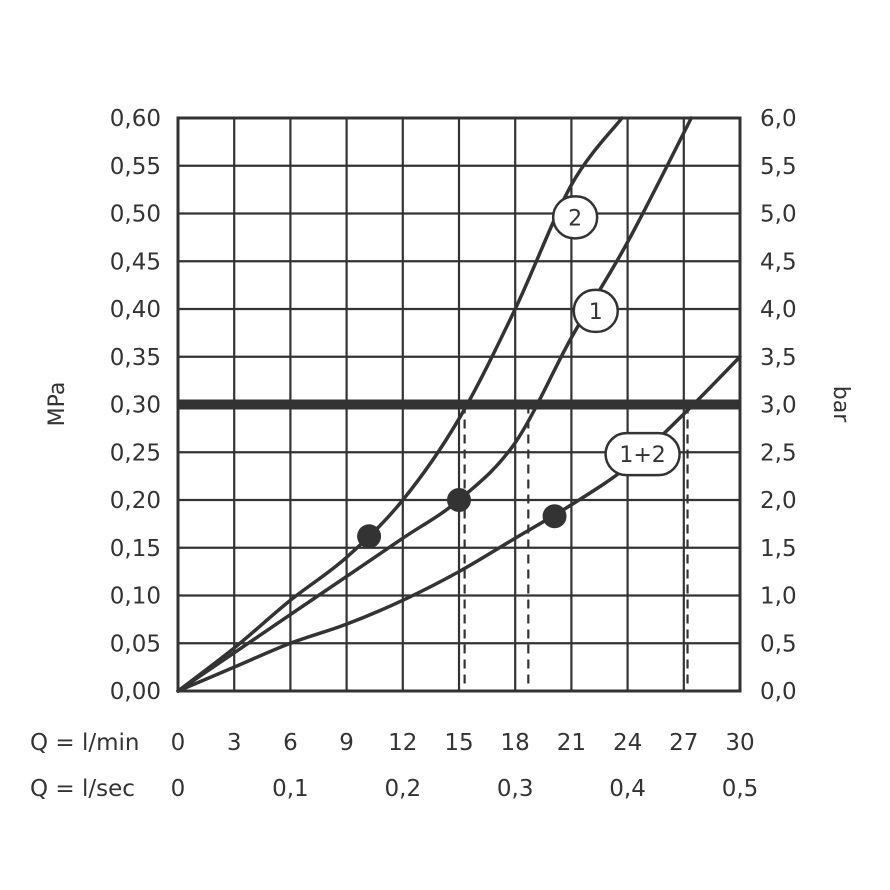  What do you see at coordinates (135, 215) in the screenshot?
I see `y-tick-label-left: 0,50` at bounding box center [135, 215].